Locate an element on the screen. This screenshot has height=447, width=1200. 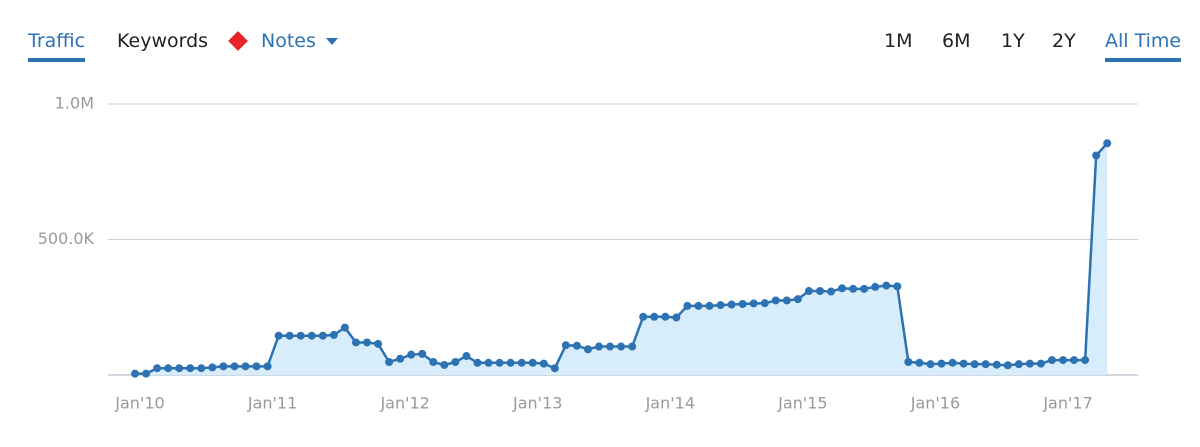
tab: Keywords is located at coordinates (163, 41).